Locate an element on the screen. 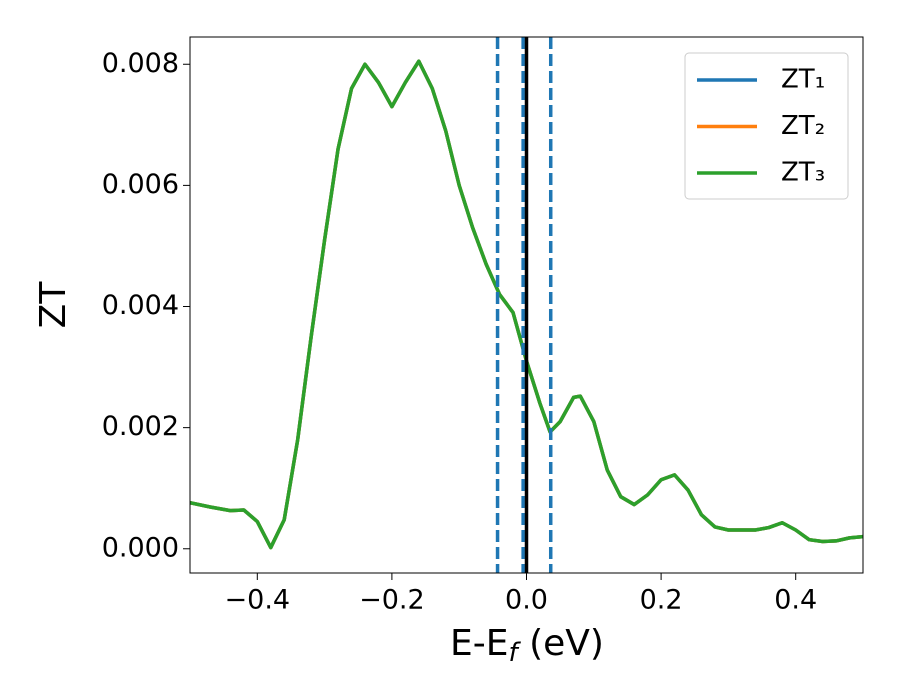 The height and width of the screenshot is (700, 900). legend-box is located at coordinates (766, 126).